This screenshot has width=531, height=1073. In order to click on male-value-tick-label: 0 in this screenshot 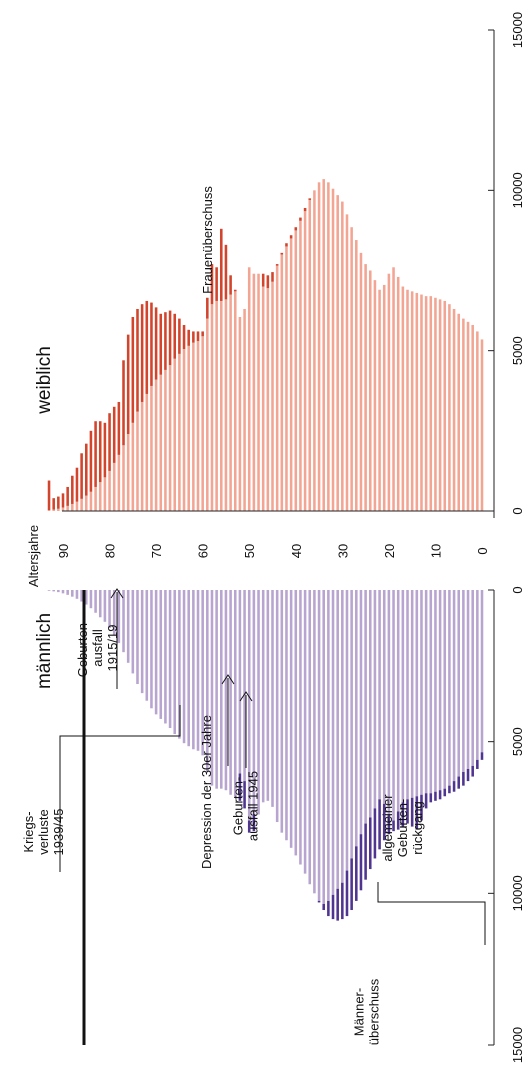, I will do `click(517, 589)`.